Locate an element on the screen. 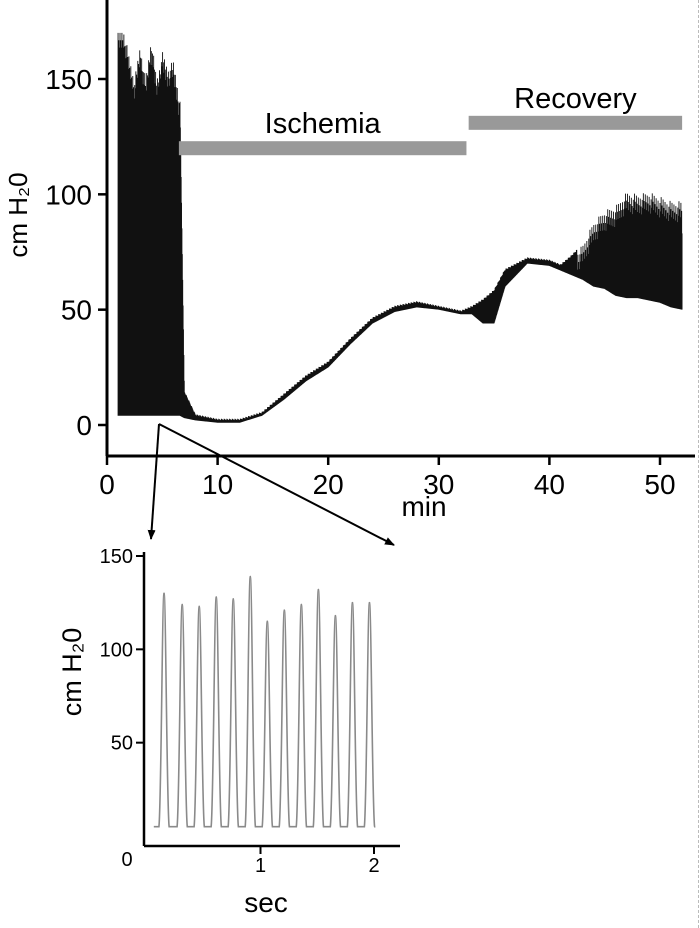 The image size is (700, 928). y-tick-label: 150 is located at coordinates (68, 79).